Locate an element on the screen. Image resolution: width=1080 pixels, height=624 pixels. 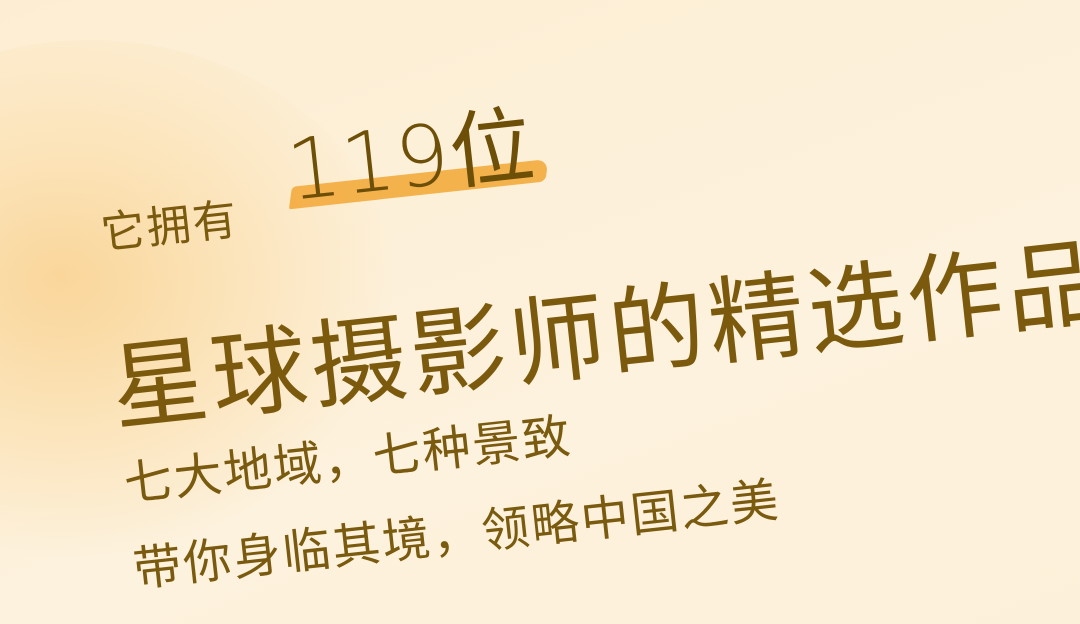
count-number: 119位 is located at coordinates (411, 157).